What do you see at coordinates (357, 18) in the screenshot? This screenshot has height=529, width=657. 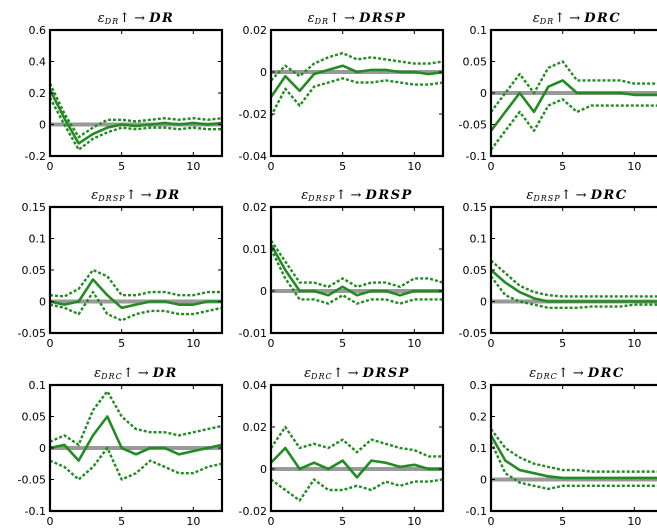 I see `panel-title: εDR↑ → DRSP` at bounding box center [357, 18].